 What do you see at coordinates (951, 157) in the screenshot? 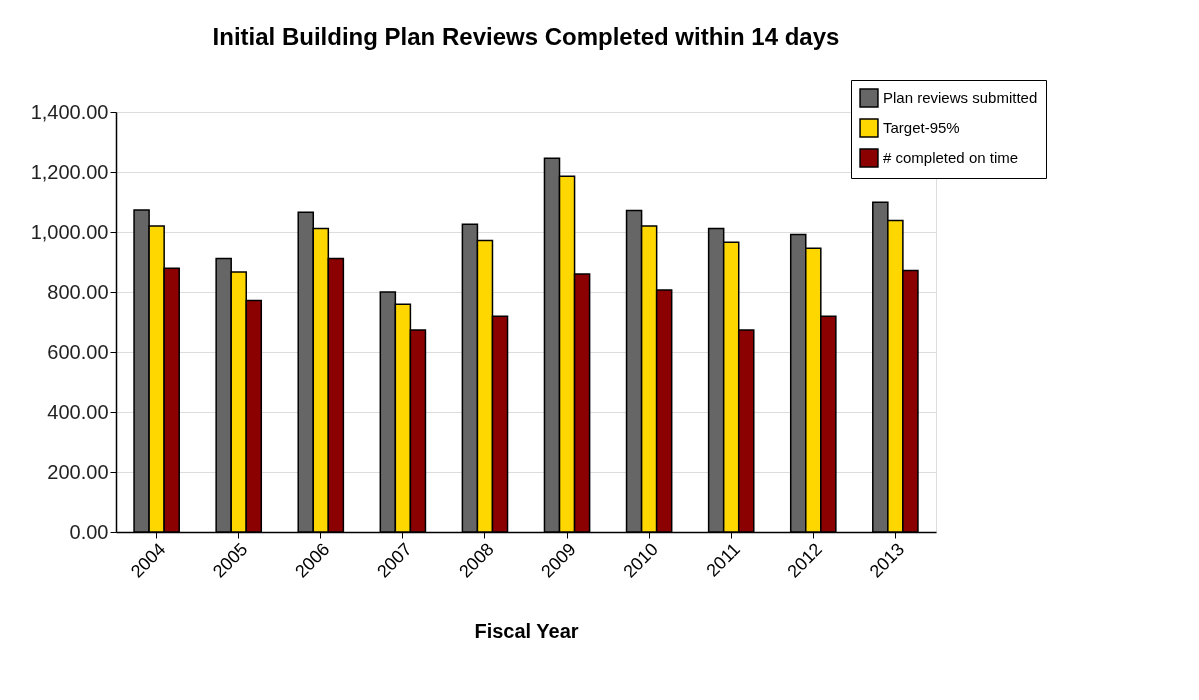
I see `legend-label: # completed on time` at bounding box center [951, 157].